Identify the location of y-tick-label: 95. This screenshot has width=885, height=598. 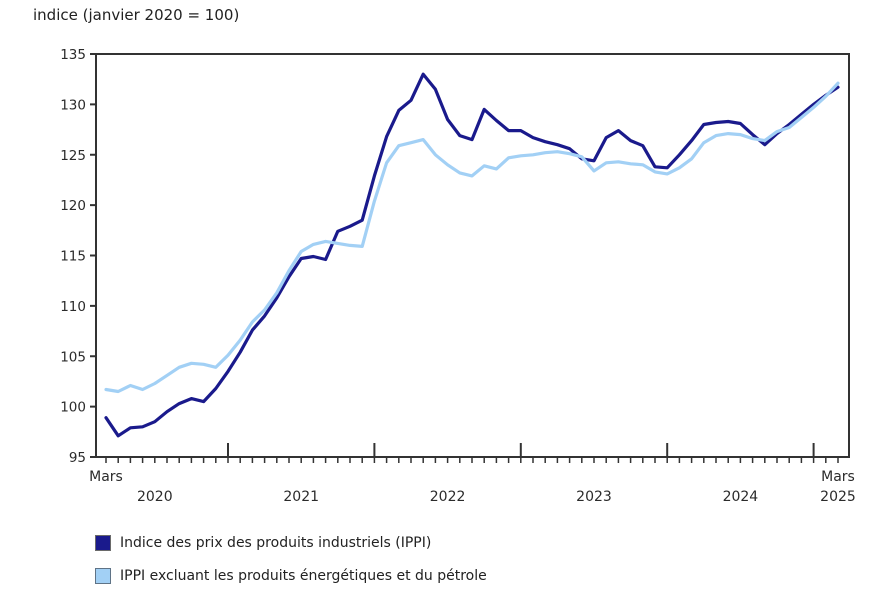
(77, 458).